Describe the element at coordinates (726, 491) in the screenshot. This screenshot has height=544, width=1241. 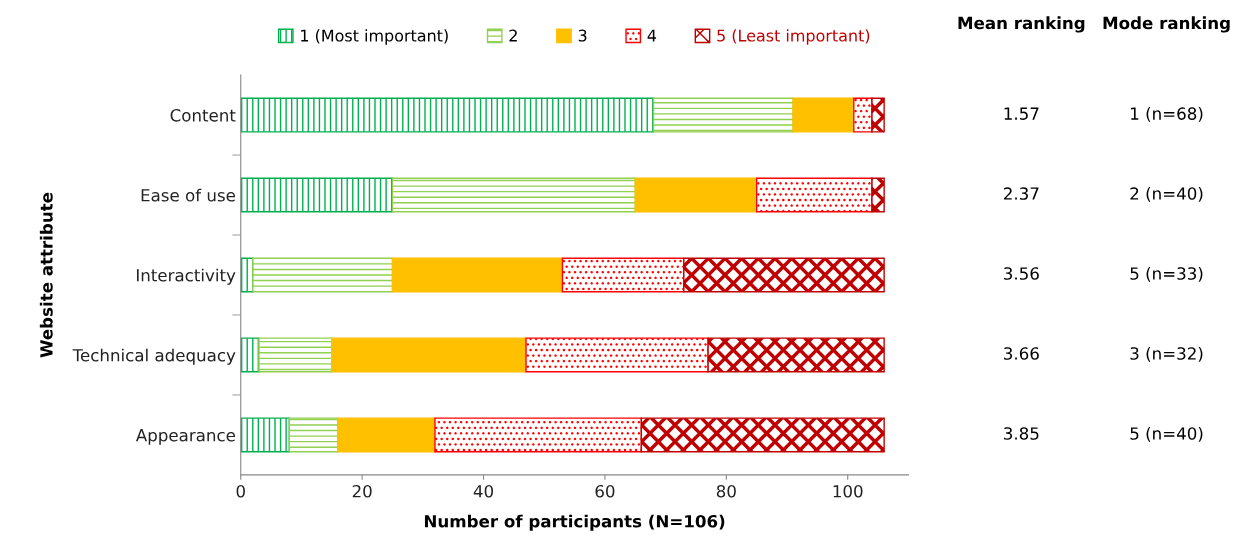
I see `x-tick-label: 80` at that location.